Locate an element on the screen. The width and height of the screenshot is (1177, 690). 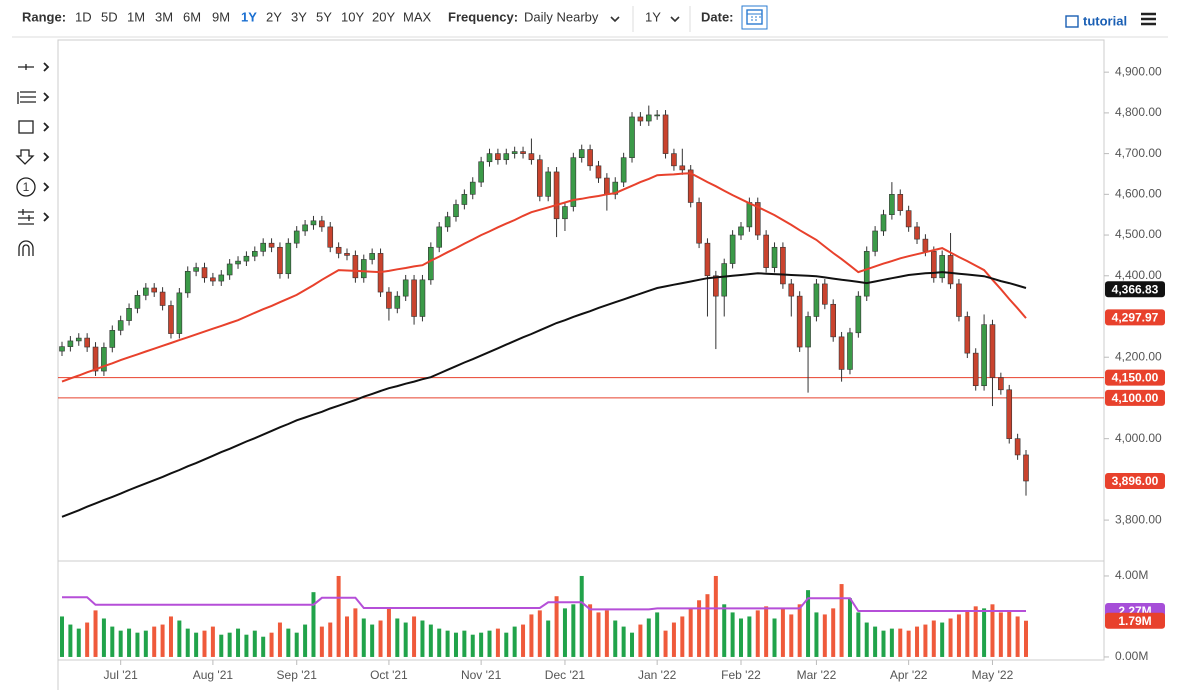
volume-average is located at coordinates (544, 604).